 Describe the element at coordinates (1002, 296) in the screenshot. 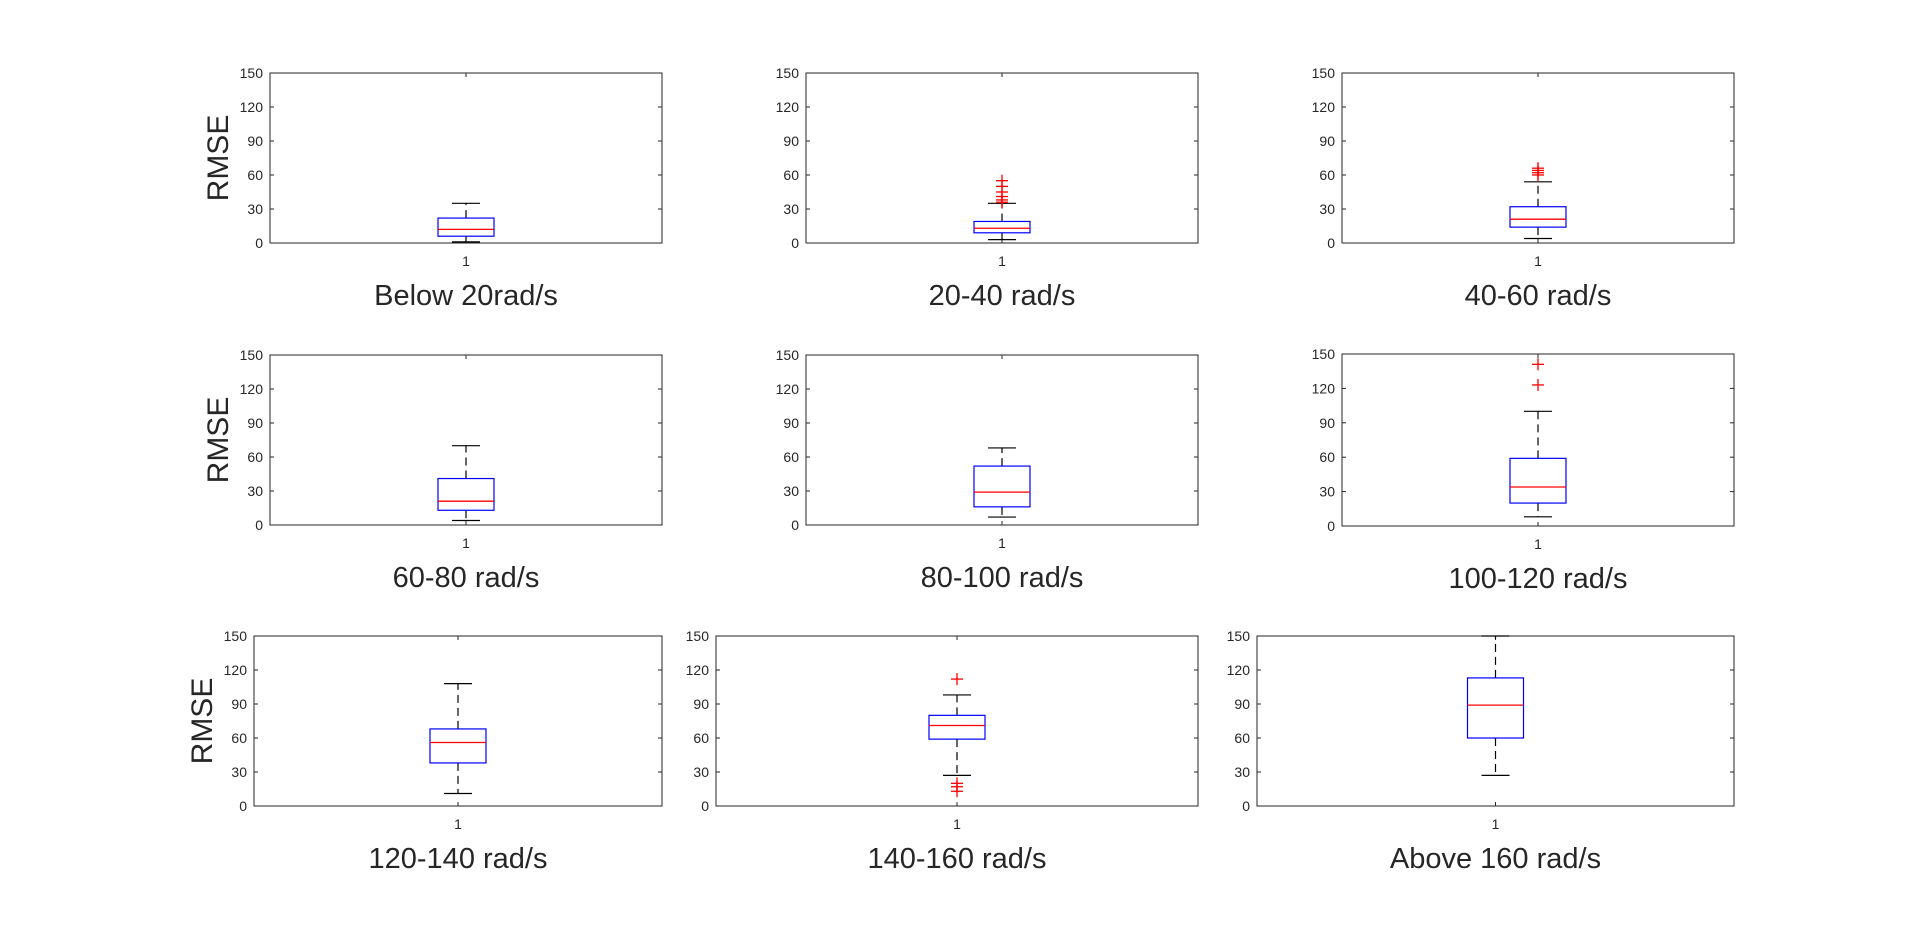

I see `x-axis-label: 20-40 rad/s` at that location.